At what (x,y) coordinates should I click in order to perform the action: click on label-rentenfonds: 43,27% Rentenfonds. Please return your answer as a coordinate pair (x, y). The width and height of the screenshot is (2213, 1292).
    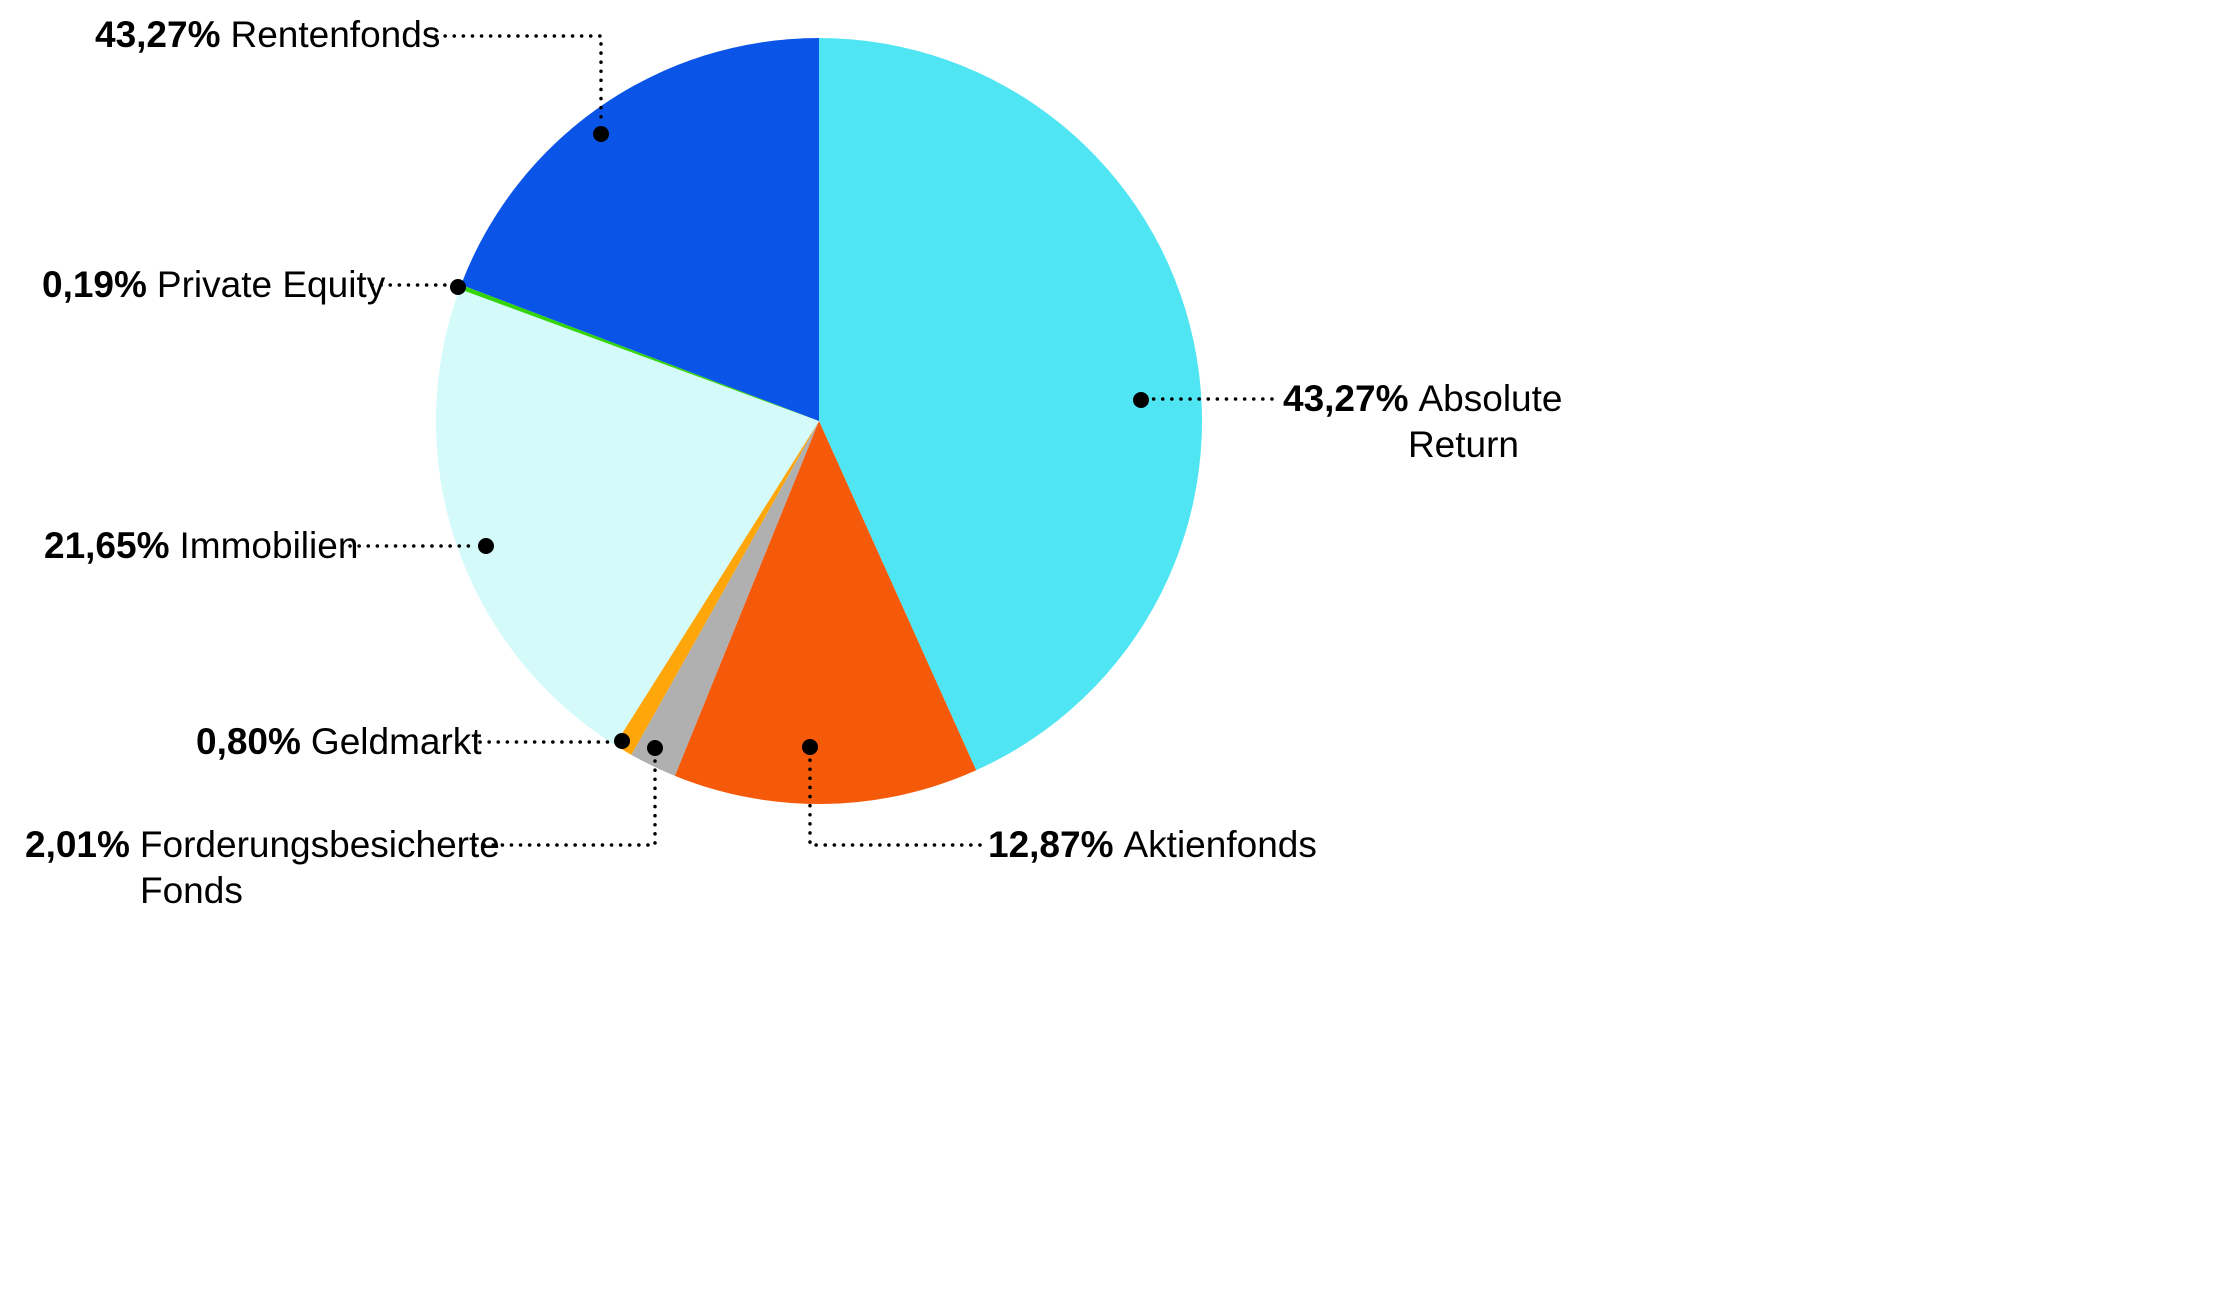
    Looking at the image, I should click on (267, 35).